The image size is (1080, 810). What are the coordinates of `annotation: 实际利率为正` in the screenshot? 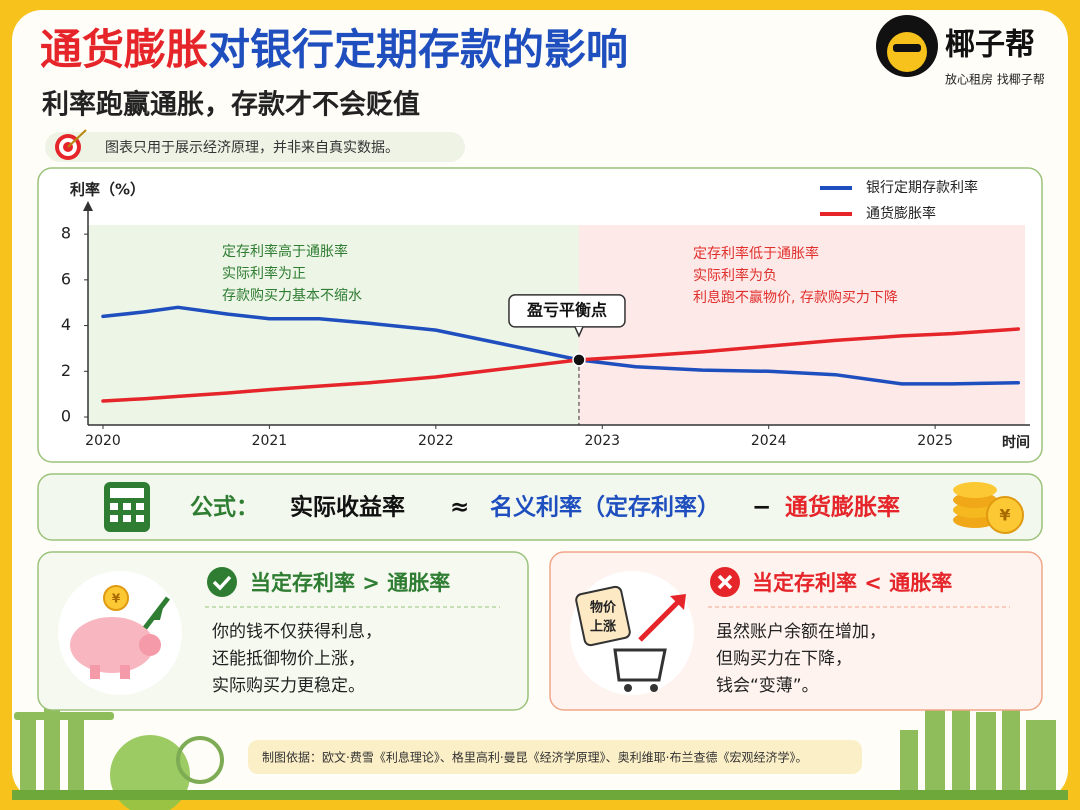 It's located at (264, 273).